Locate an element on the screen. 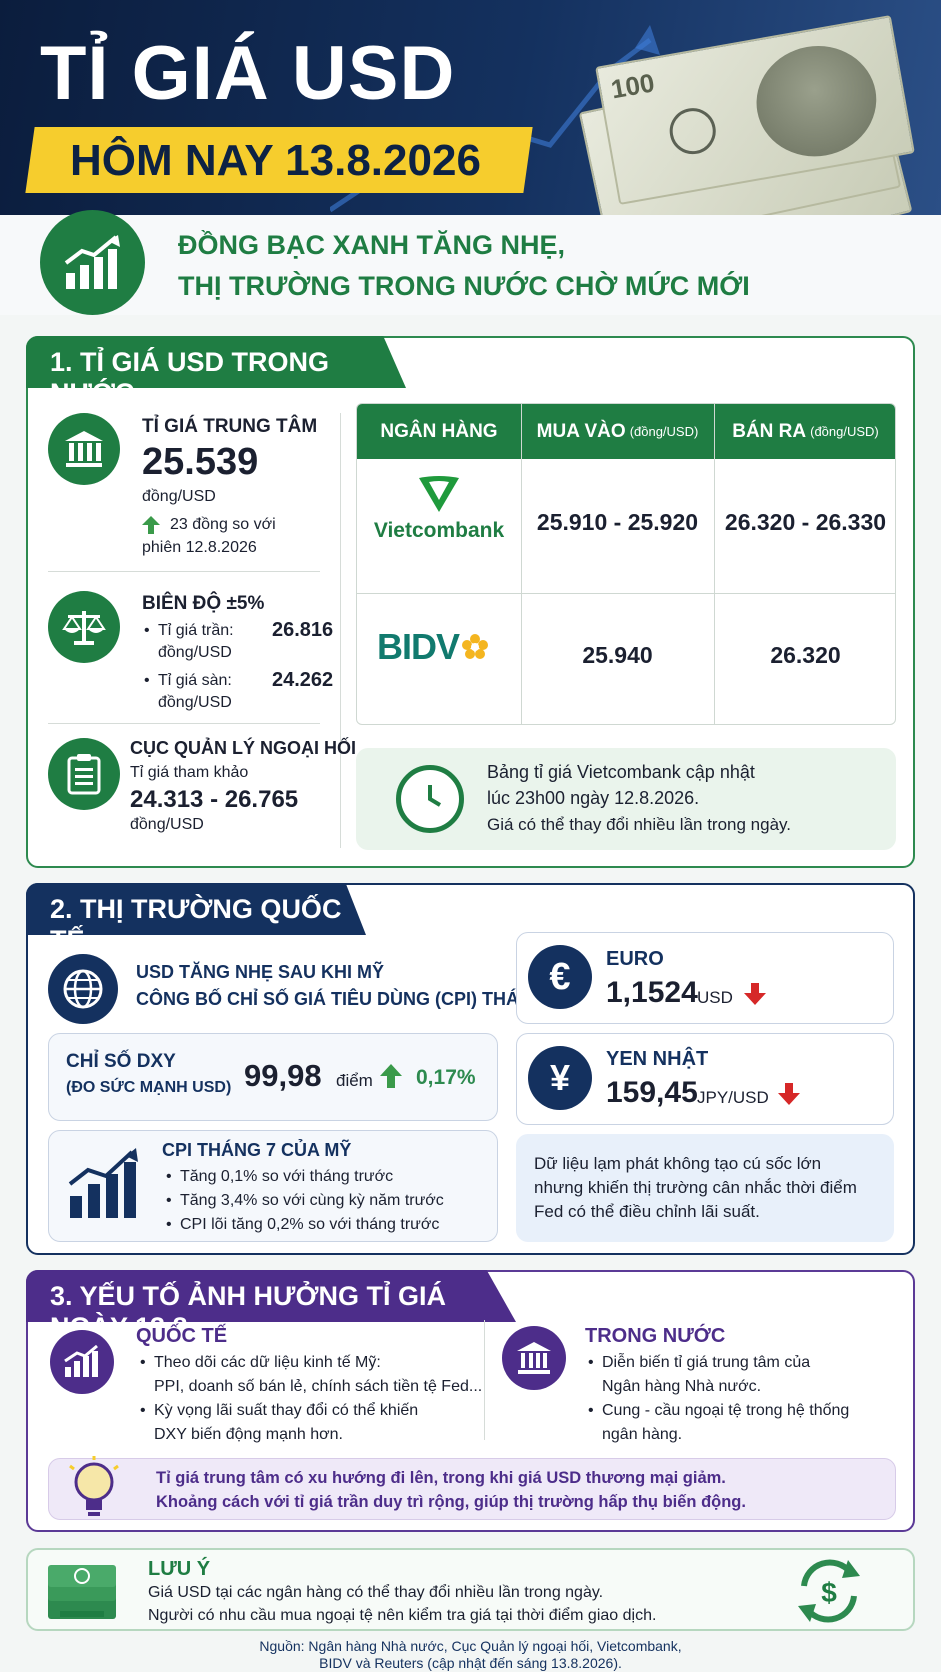 The height and width of the screenshot is (1672, 941). domestic-factor-title: TRONG NƯỚC is located at coordinates (655, 1336).